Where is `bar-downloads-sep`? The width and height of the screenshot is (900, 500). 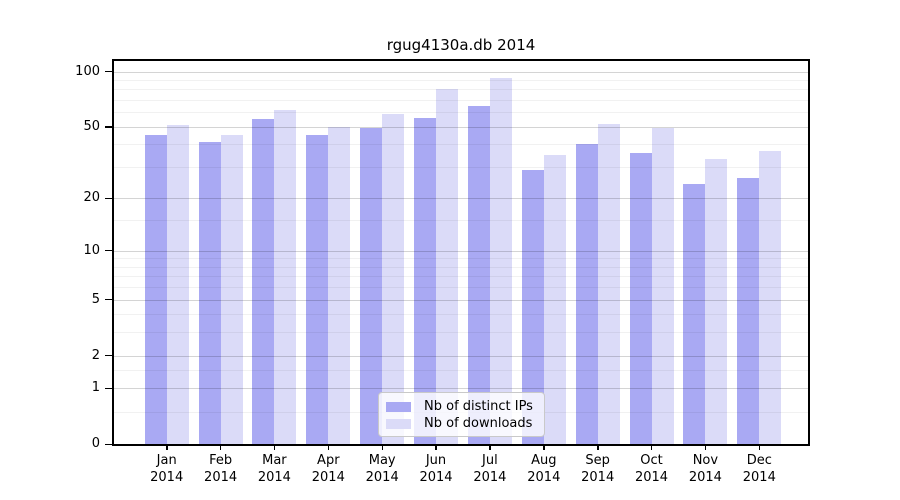
bar-downloads-sep is located at coordinates (608, 283).